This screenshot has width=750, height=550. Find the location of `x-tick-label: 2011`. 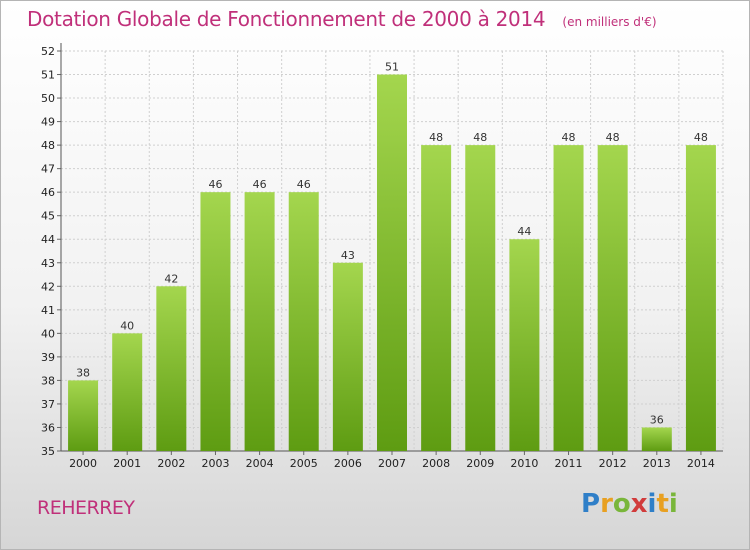

x-tick-label: 2011 is located at coordinates (569, 463).